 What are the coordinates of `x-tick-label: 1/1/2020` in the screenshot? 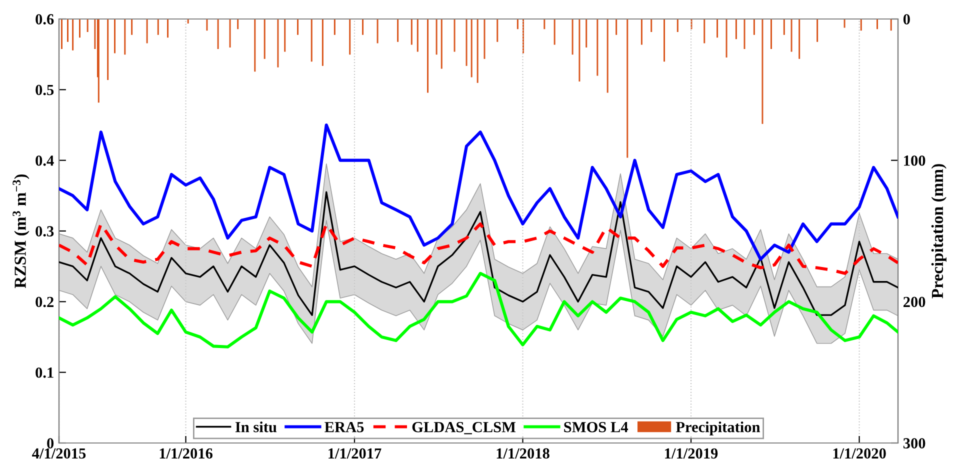 It's located at (859, 453).